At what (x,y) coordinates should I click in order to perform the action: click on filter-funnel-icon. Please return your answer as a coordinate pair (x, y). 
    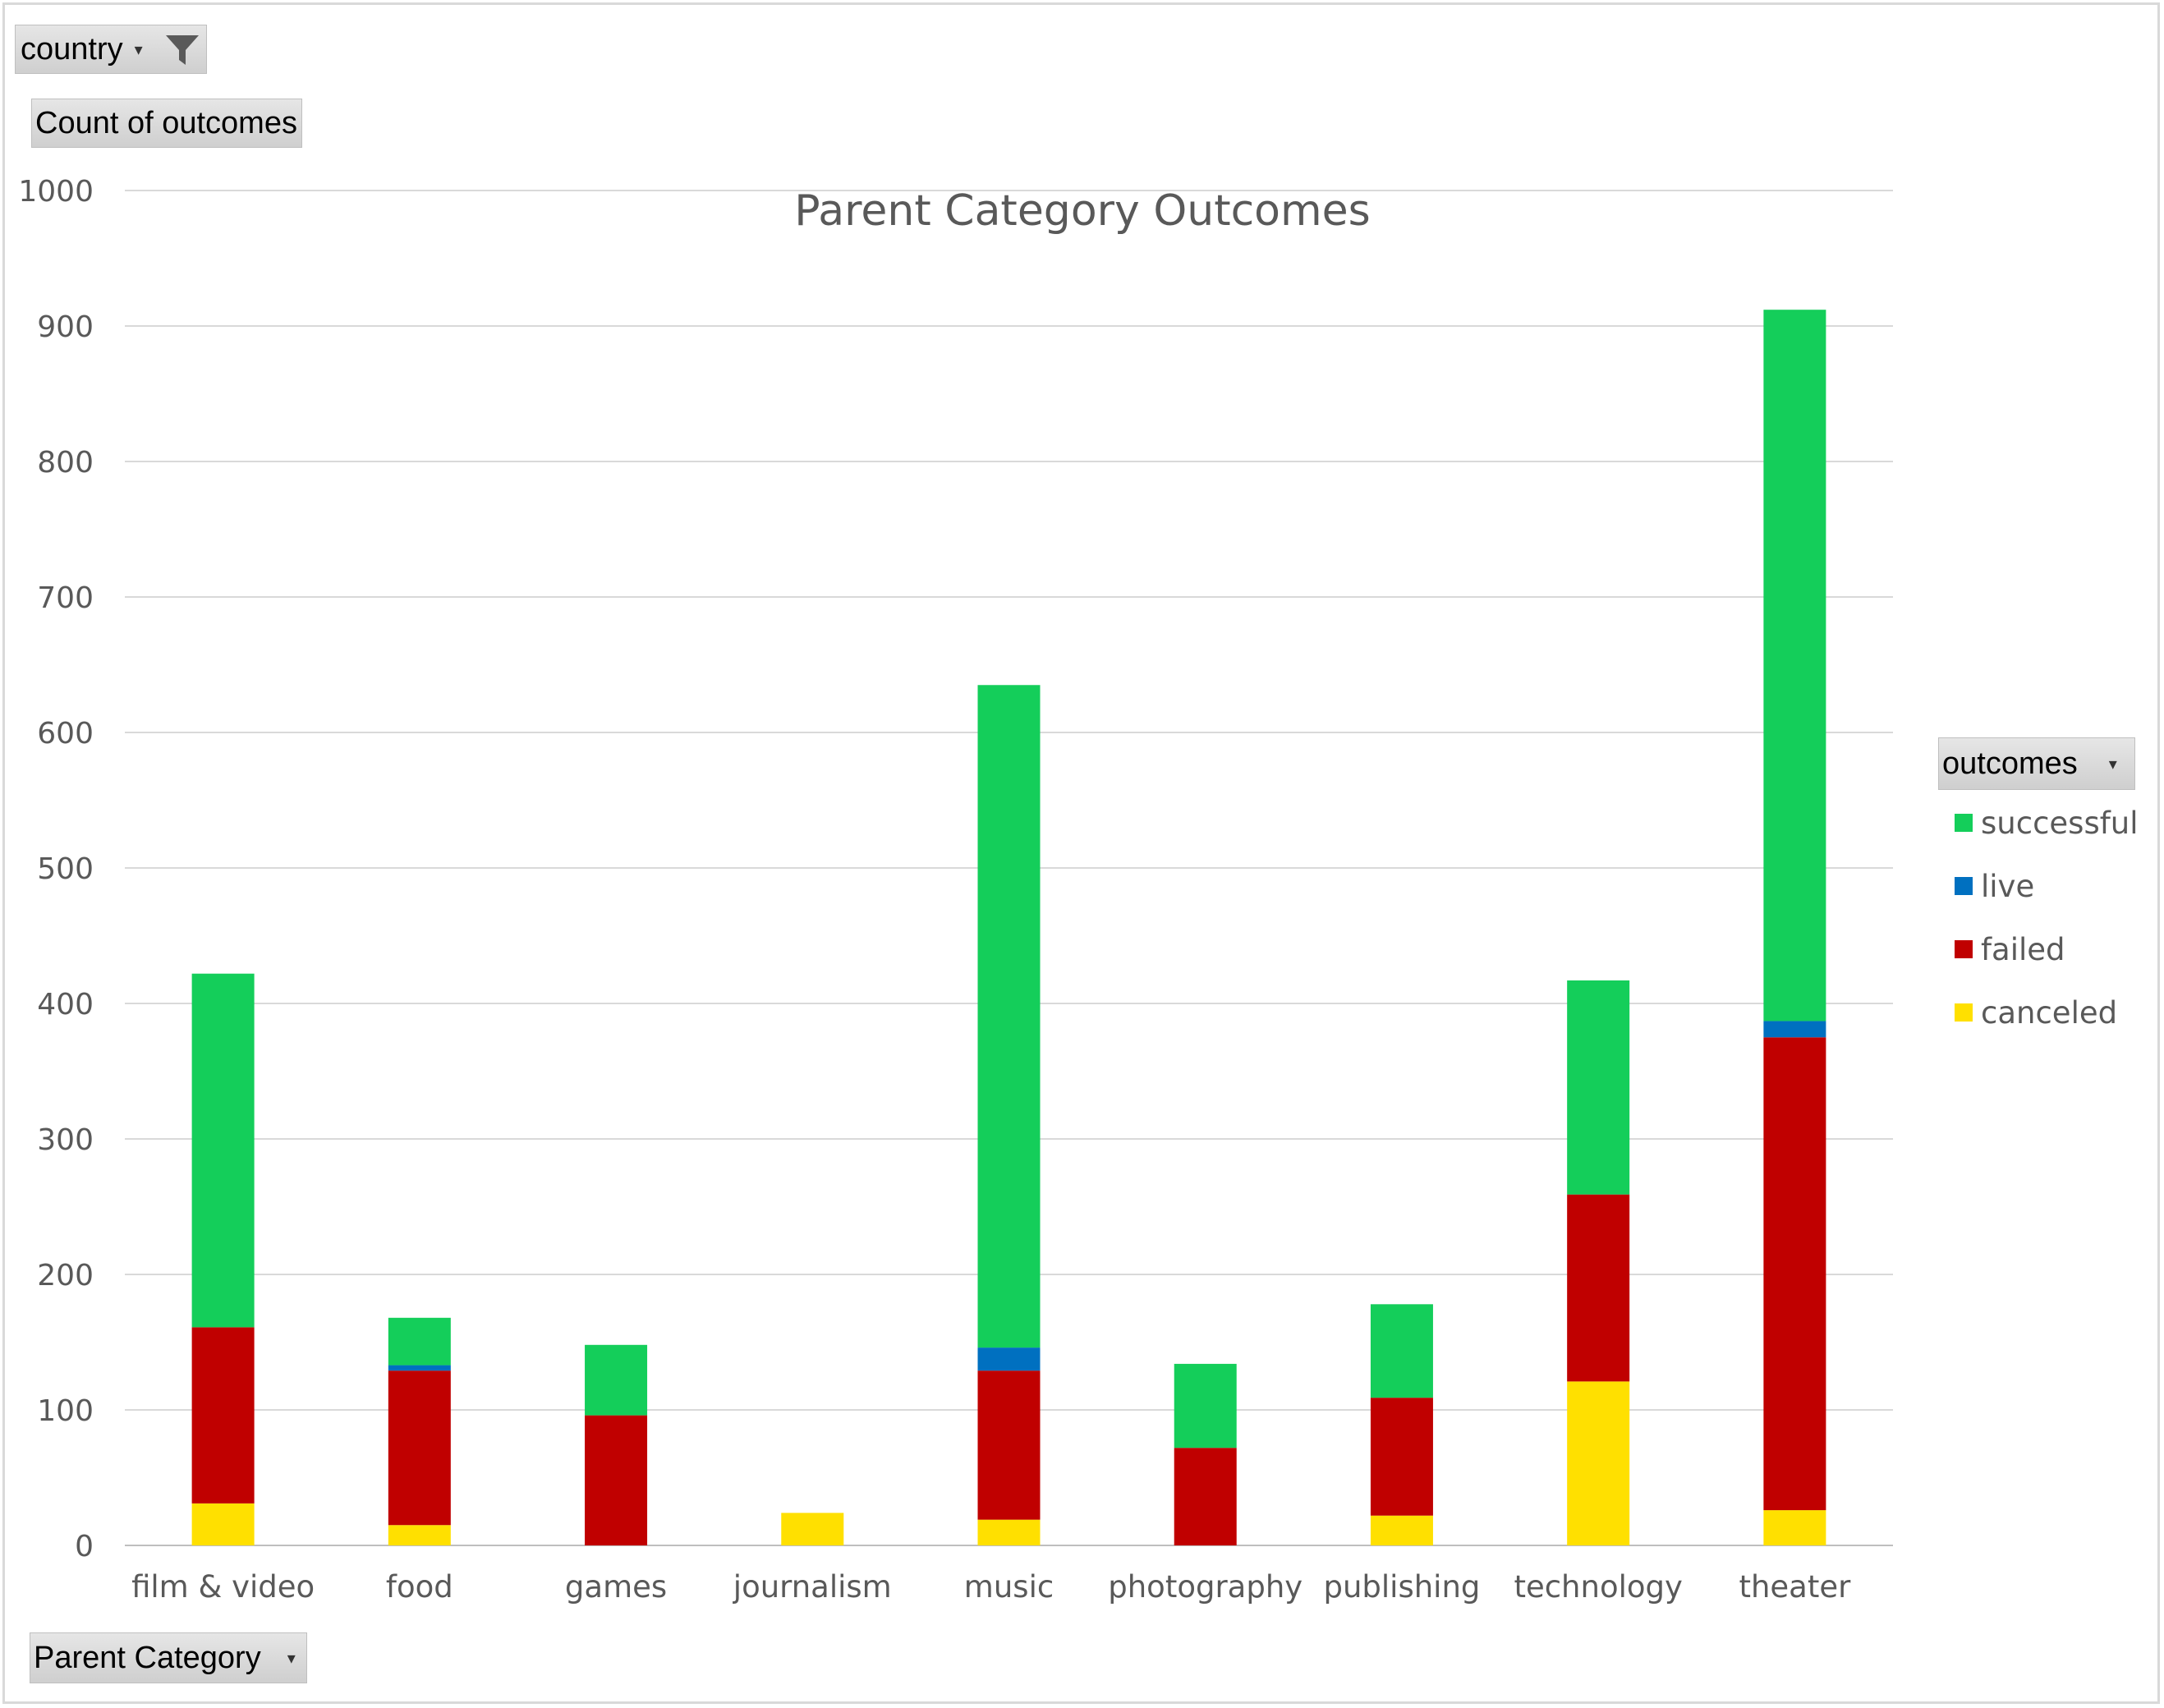
    Looking at the image, I should click on (182, 50).